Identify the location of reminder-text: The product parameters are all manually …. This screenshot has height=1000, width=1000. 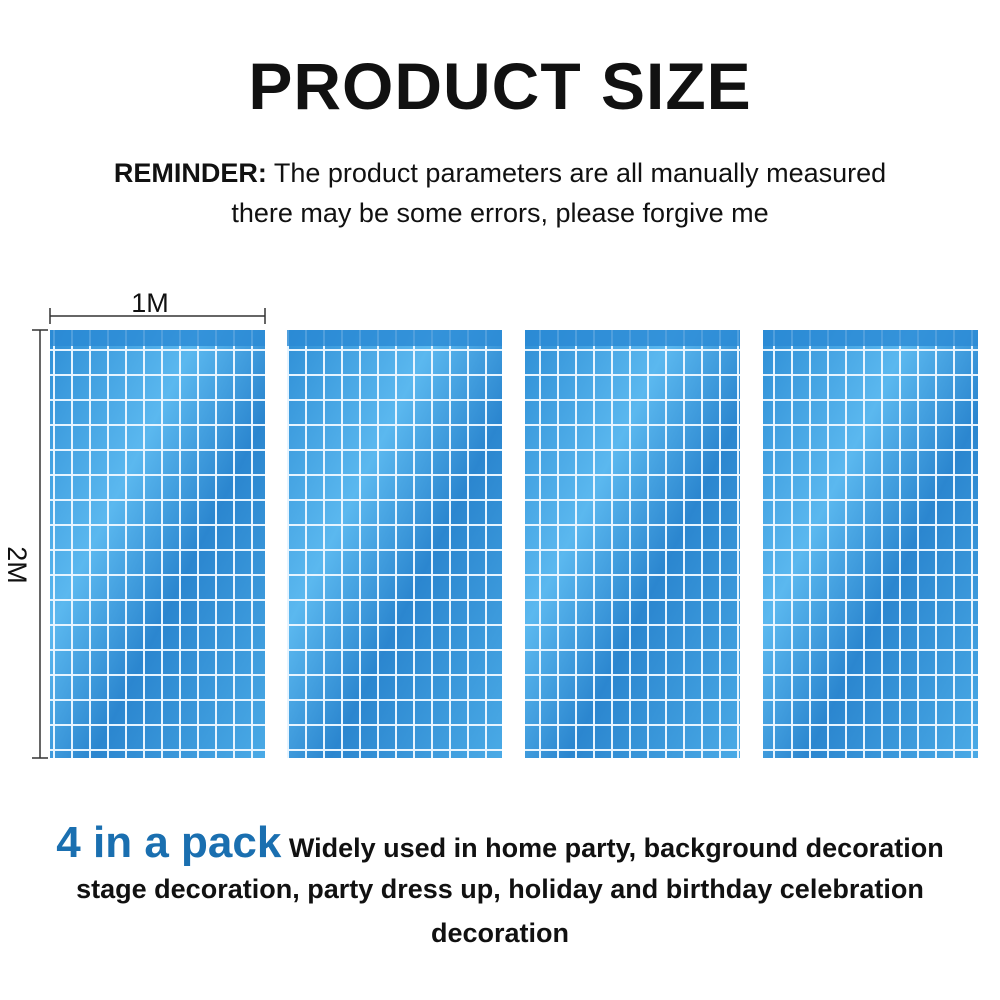
(580, 173).